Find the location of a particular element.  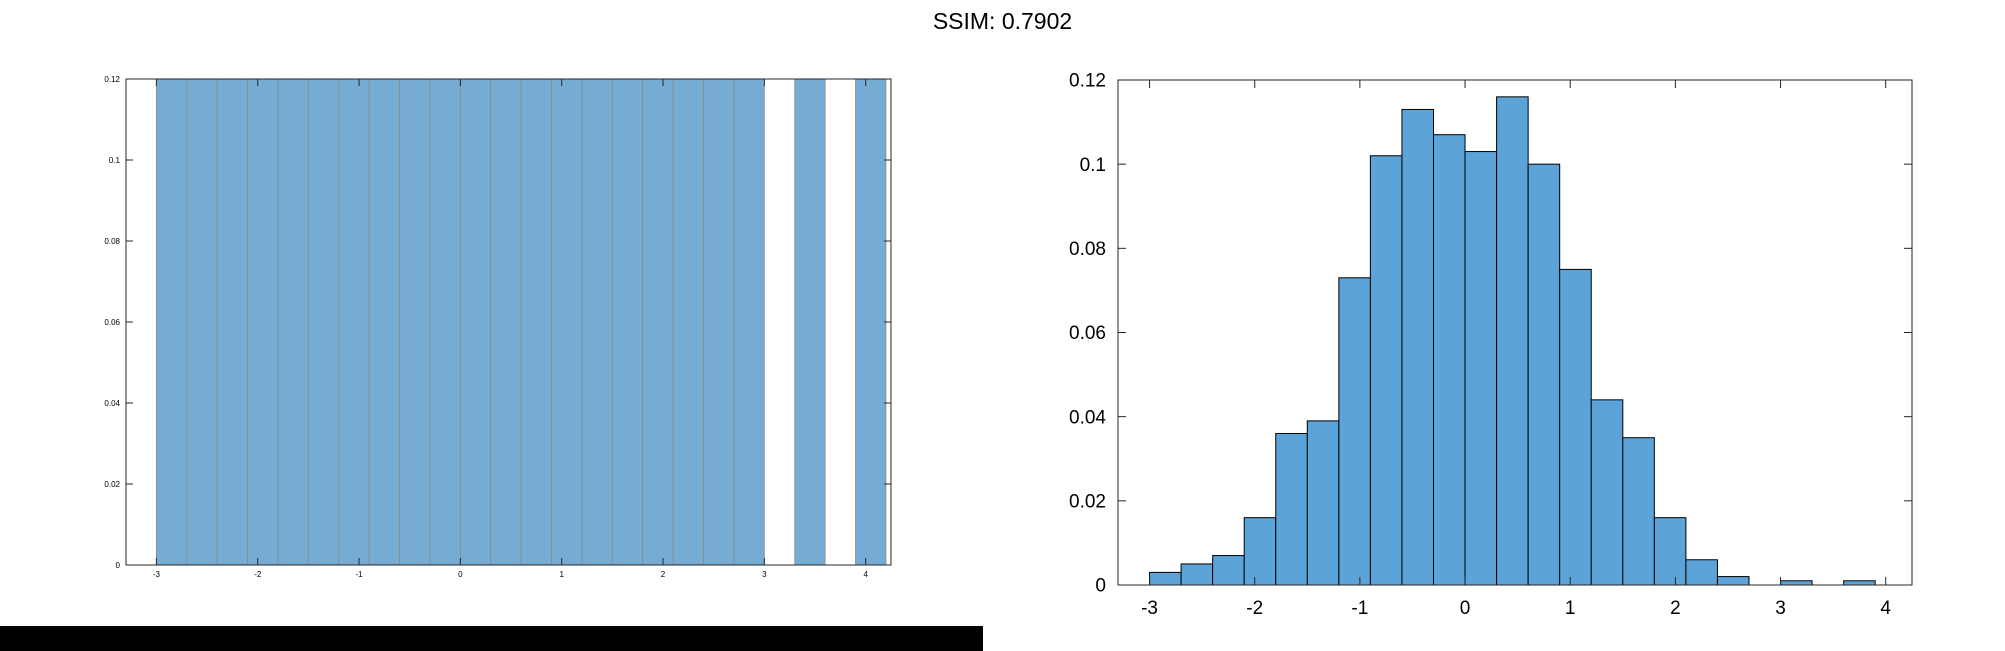

black-bar is located at coordinates (491, 638).